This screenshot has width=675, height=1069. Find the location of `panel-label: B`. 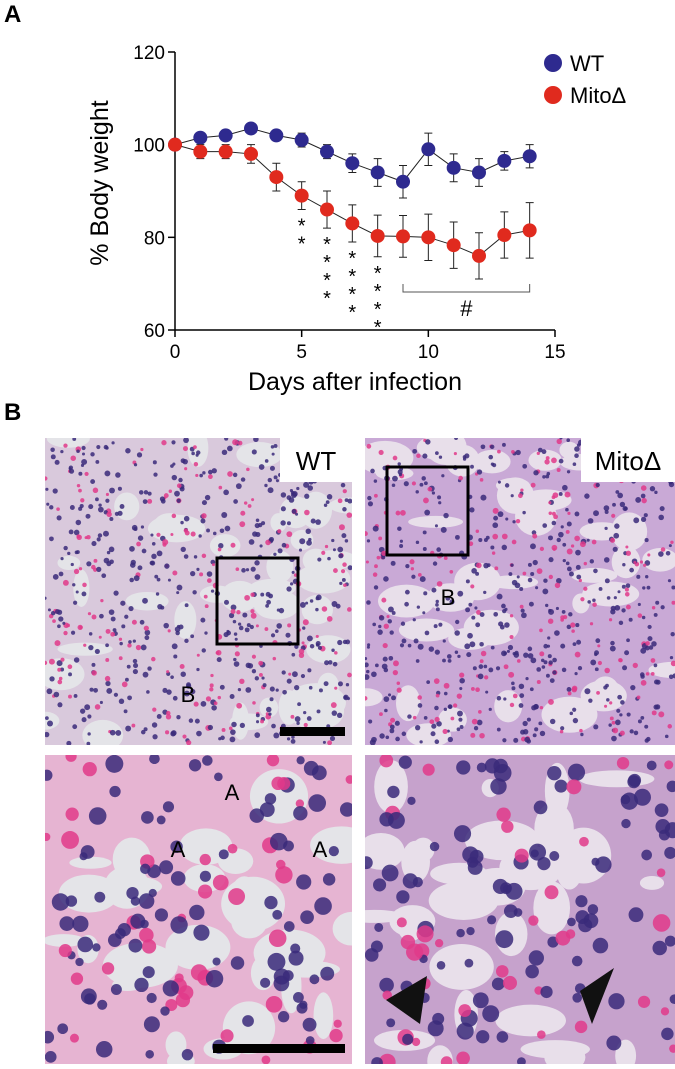

panel-label: B is located at coordinates (12, 412).